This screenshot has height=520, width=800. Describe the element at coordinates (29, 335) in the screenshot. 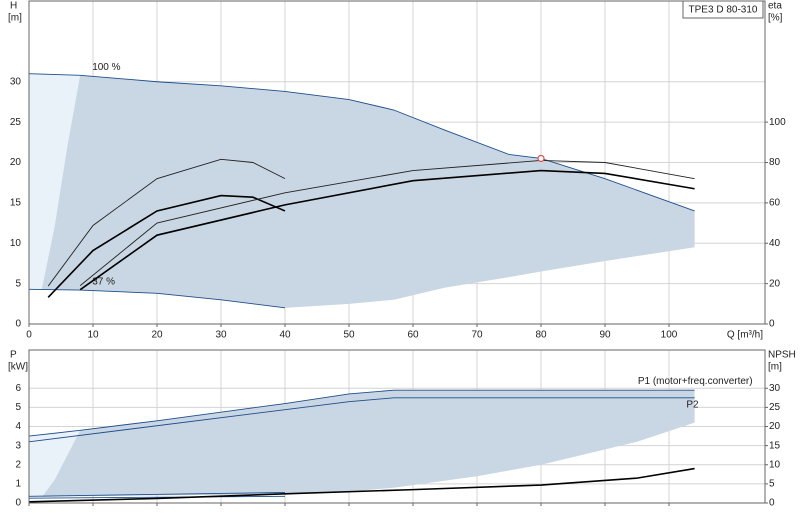

I see `x-tick-label: 0` at that location.